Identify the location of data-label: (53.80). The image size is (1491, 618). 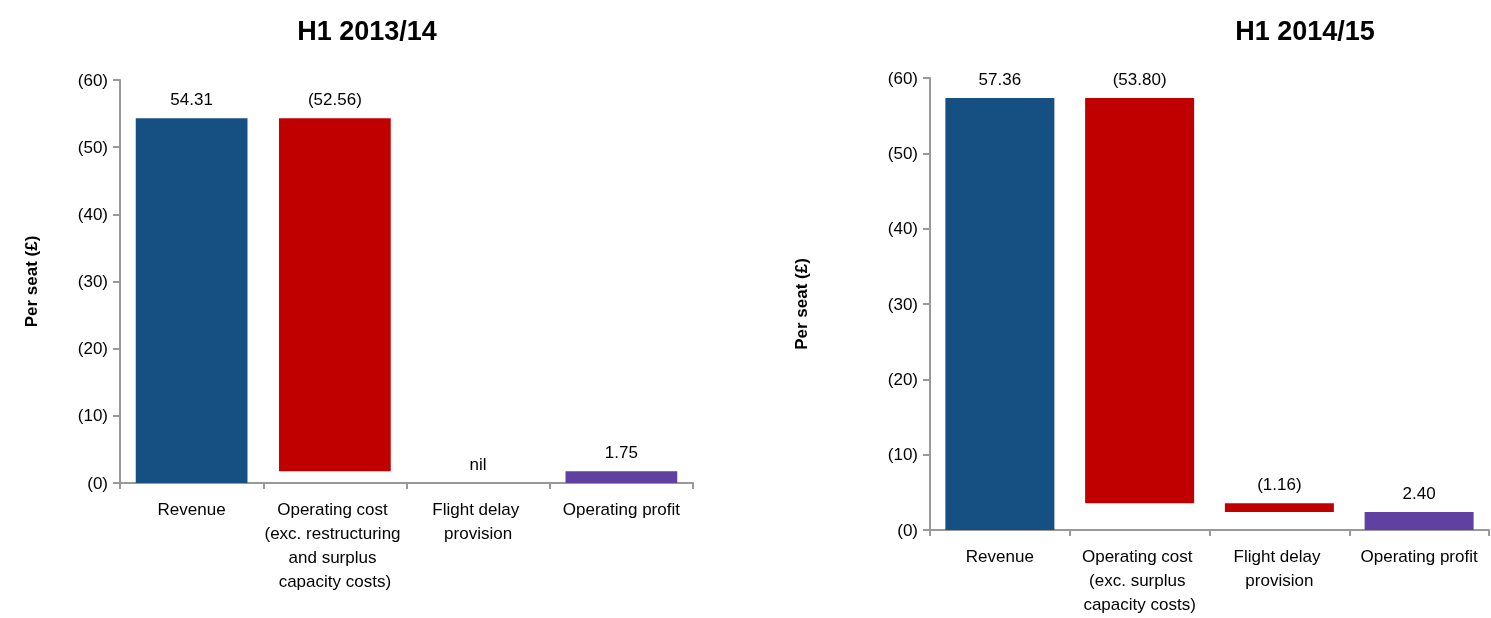
(1139, 79).